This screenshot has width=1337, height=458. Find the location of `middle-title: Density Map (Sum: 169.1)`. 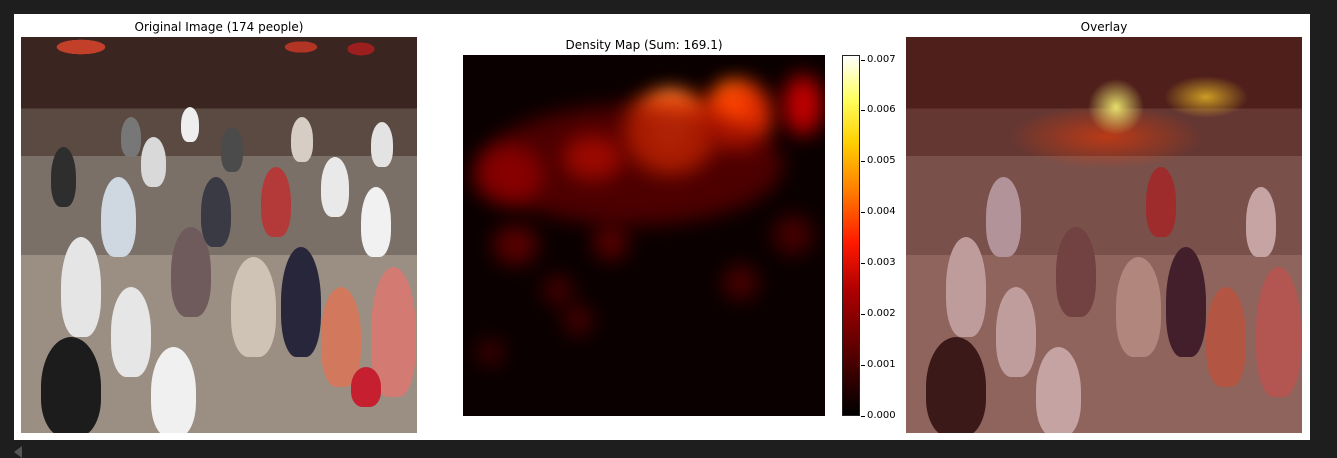

middle-title: Density Map (Sum: 169.1) is located at coordinates (644, 45).